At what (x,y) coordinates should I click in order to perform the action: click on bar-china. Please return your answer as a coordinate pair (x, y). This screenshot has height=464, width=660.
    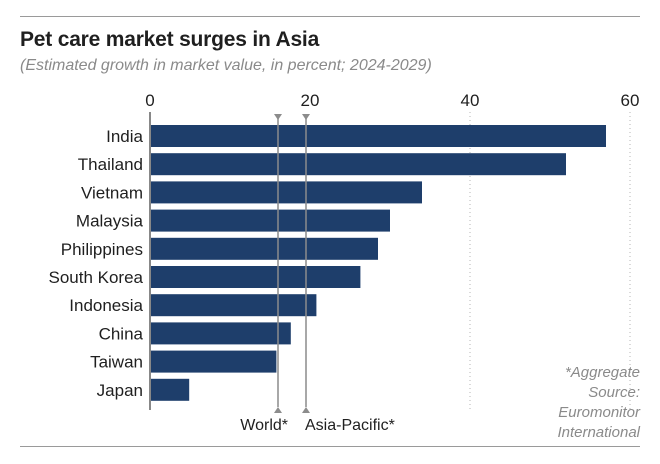
    Looking at the image, I should click on (221, 333).